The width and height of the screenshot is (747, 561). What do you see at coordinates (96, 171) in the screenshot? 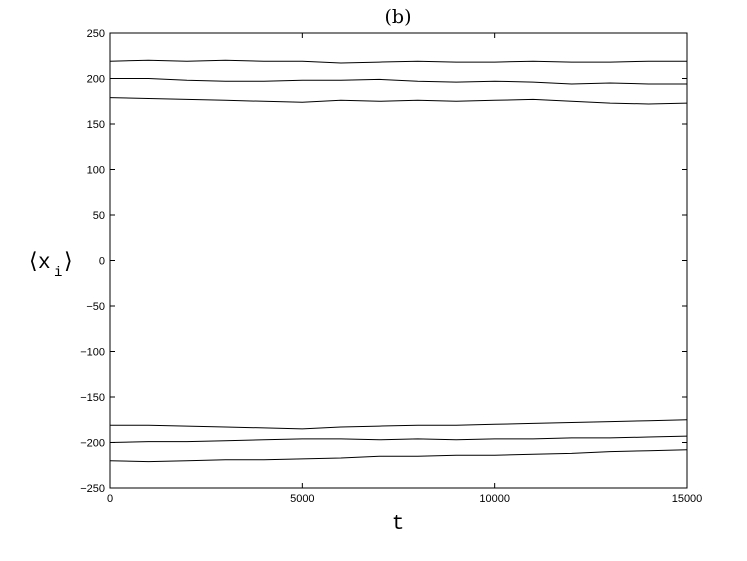
I see `y-tick-label: 100` at bounding box center [96, 171].